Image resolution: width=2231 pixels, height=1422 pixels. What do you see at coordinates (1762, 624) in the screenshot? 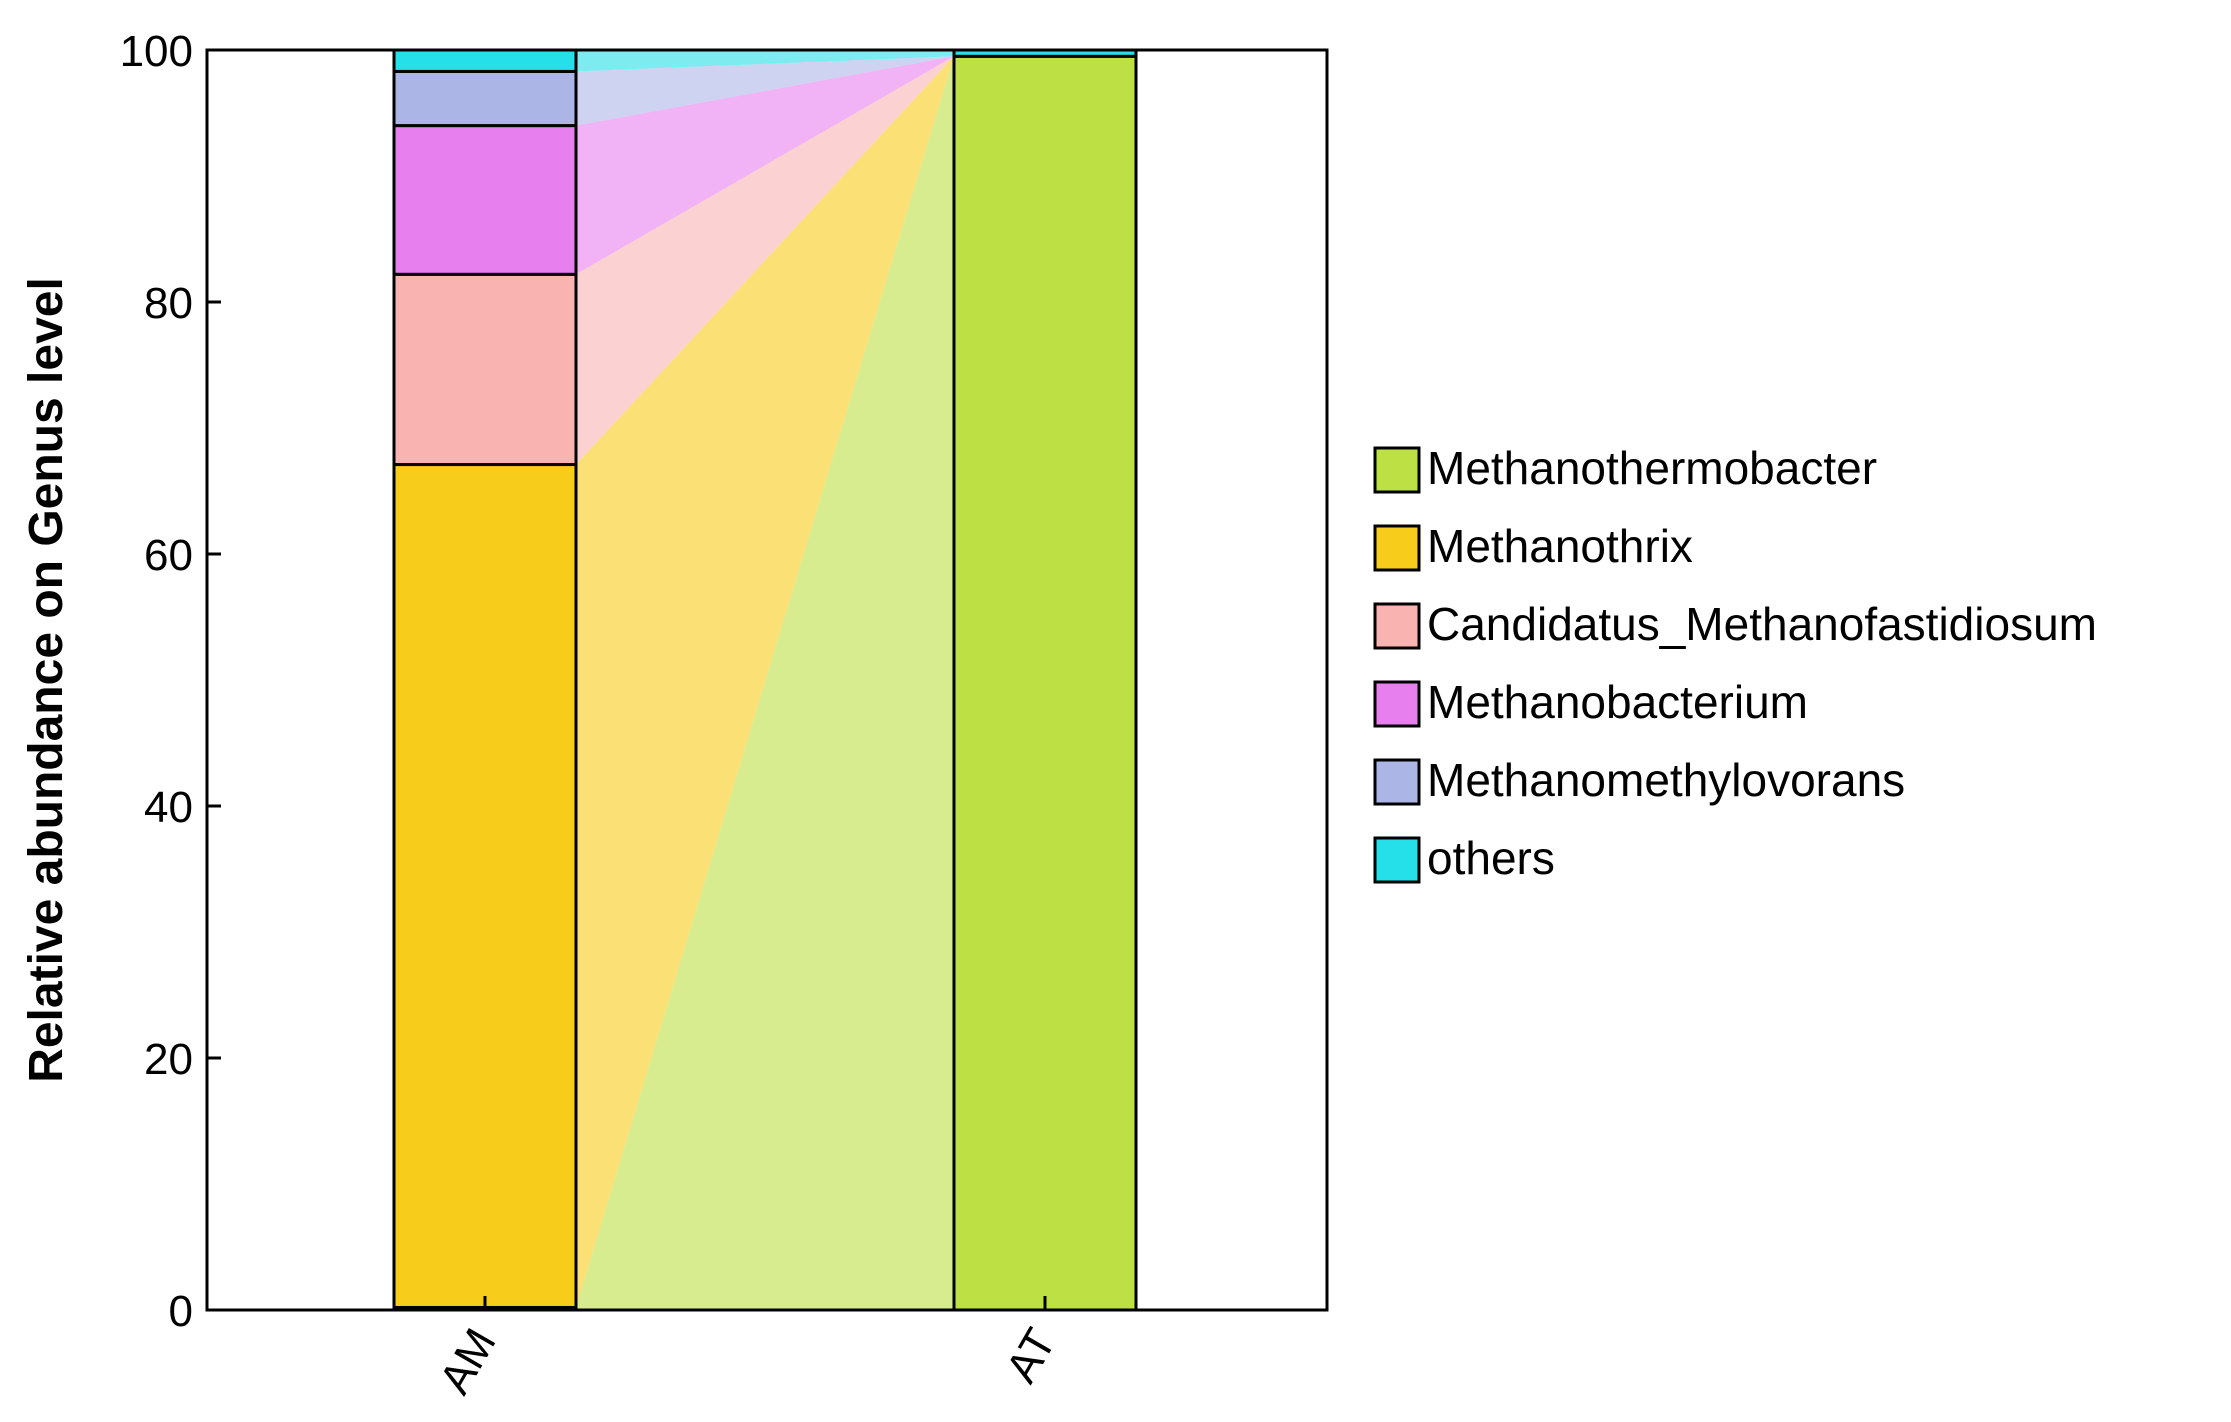
I see `legend-label: Candidatus_Methanofastidiosum` at bounding box center [1762, 624].